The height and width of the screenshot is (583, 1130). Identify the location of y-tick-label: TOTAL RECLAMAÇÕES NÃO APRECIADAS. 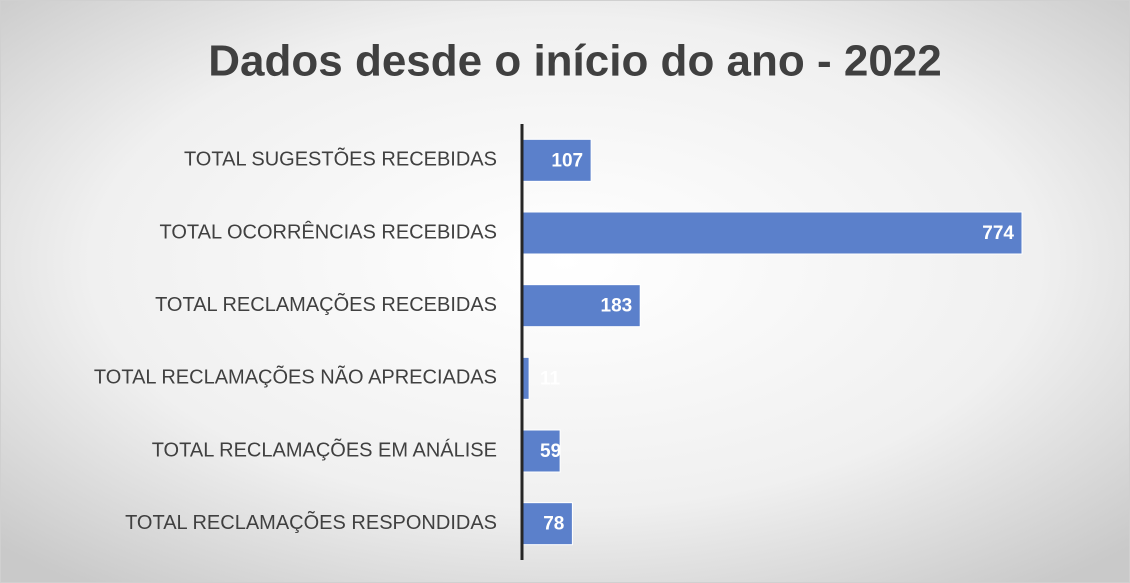
(295, 377).